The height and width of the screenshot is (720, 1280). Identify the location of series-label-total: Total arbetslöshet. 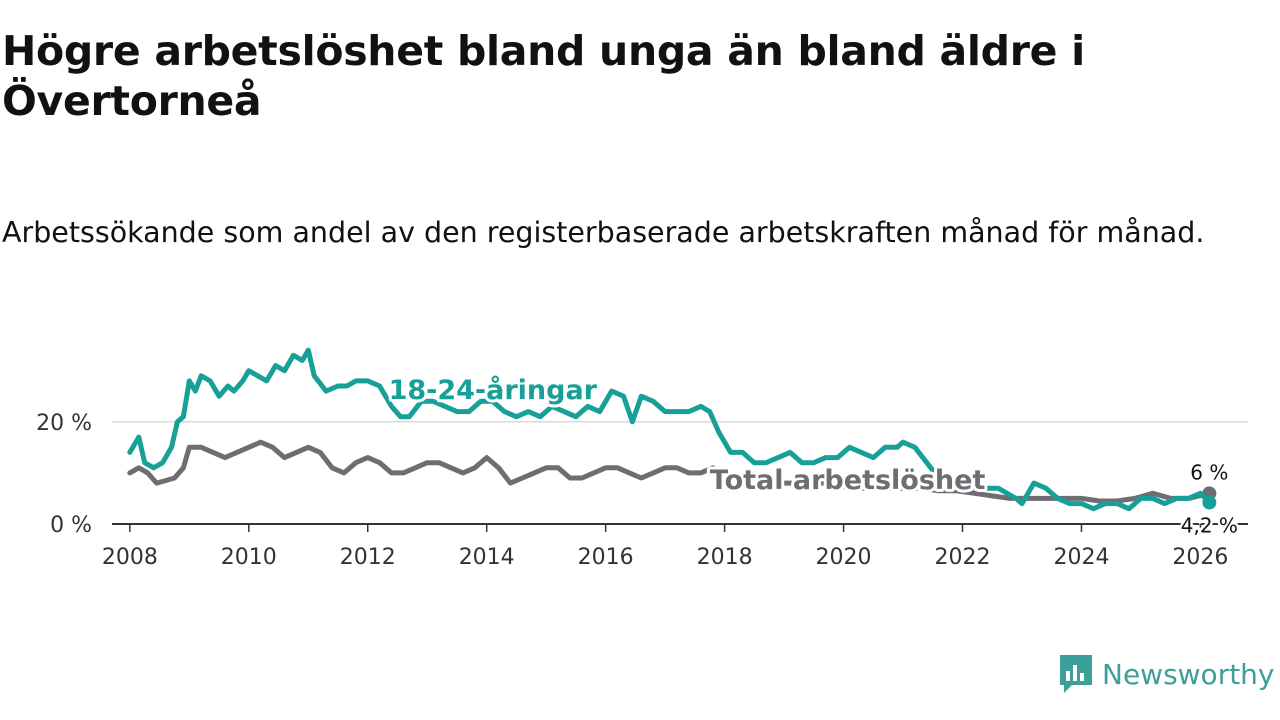
(848, 480).